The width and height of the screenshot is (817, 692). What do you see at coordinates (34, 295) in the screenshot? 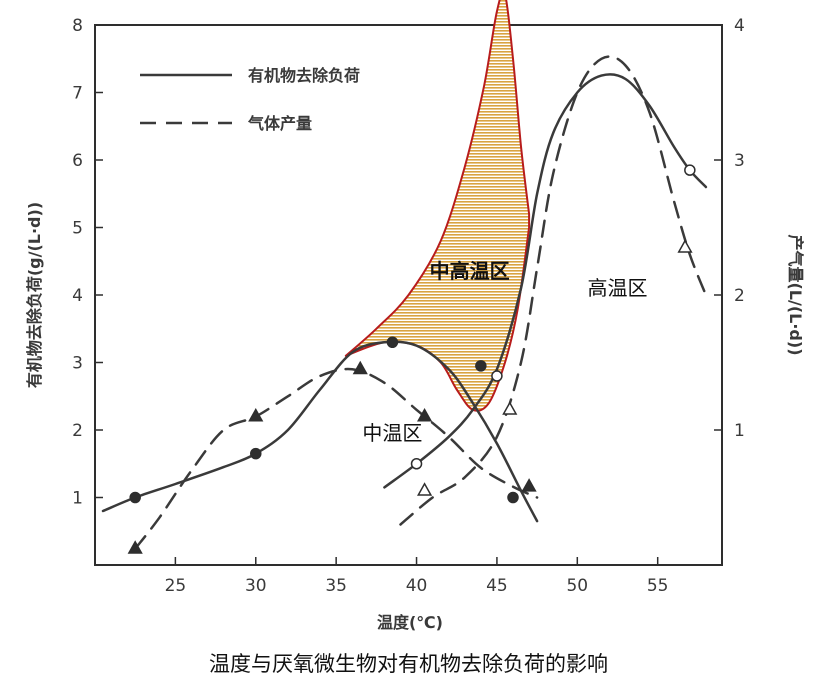
I see `y-left-axis-title: 有机物去除负荷(g/(L·d))` at bounding box center [34, 295].